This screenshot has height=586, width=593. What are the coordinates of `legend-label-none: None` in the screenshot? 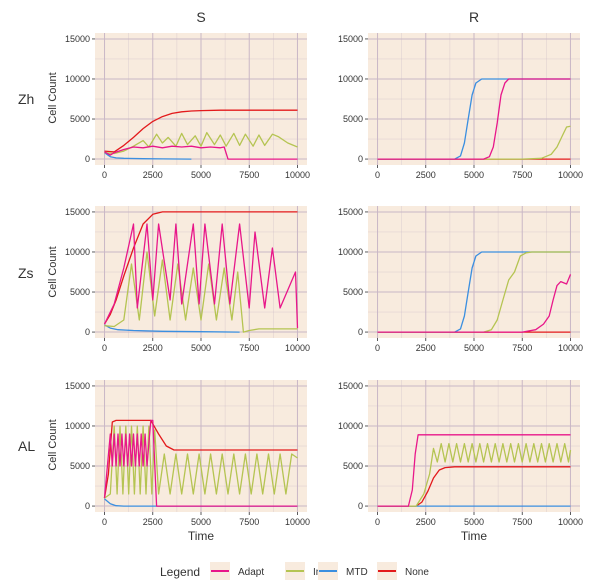 It's located at (417, 572).